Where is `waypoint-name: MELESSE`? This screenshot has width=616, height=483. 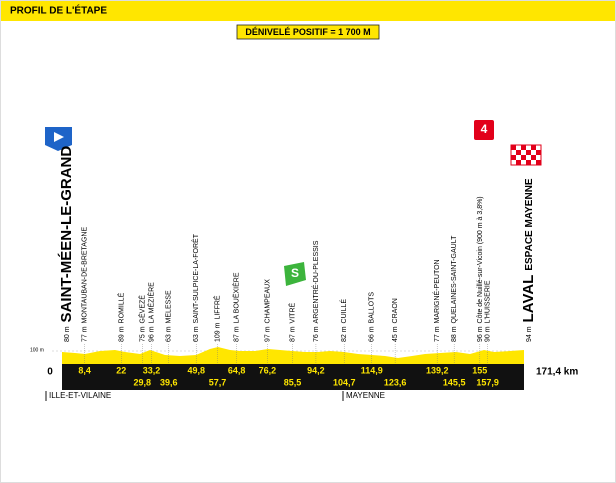
waypoint-name: MELESSE is located at coordinates (169, 306).